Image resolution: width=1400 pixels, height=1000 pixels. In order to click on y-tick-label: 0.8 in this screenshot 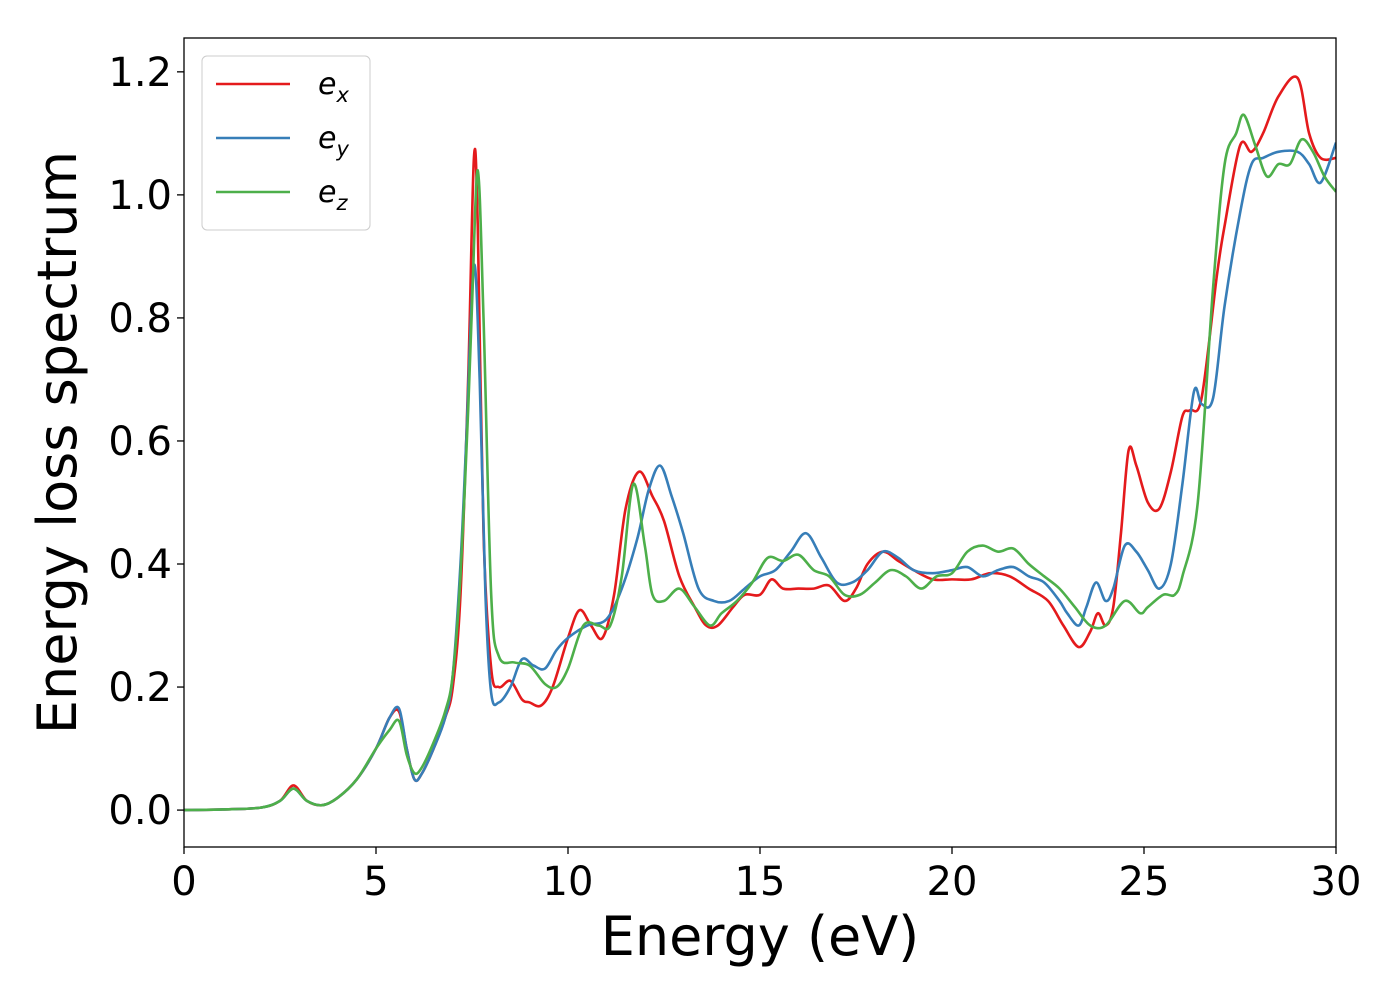, I will do `click(140, 319)`.